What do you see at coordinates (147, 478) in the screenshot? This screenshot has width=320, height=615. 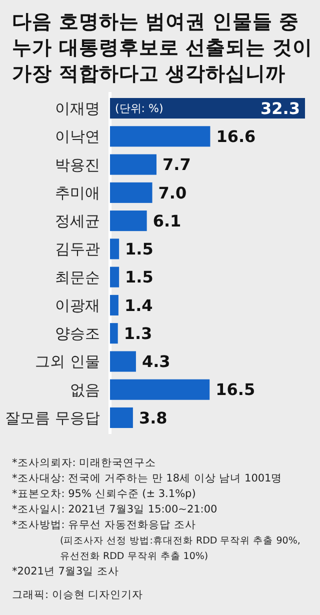 I see `text: *조사대상: 전국에 거주하는 만 18세 이상 남녀 1001명` at bounding box center [147, 478].